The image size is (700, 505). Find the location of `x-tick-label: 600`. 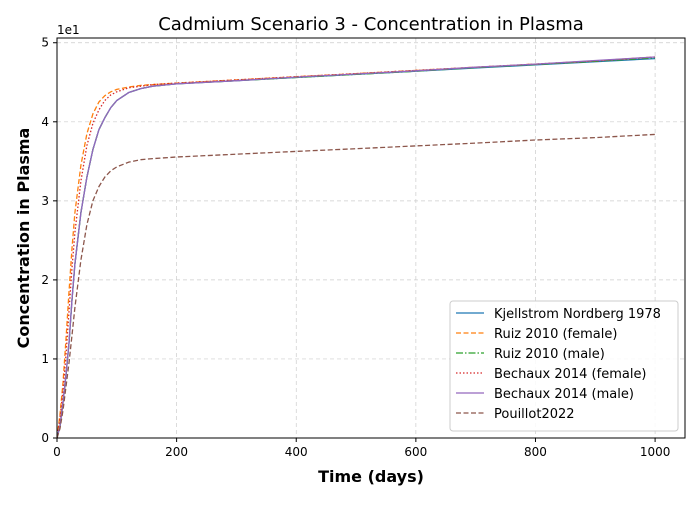

x-tick-label: 600 is located at coordinates (415, 452).